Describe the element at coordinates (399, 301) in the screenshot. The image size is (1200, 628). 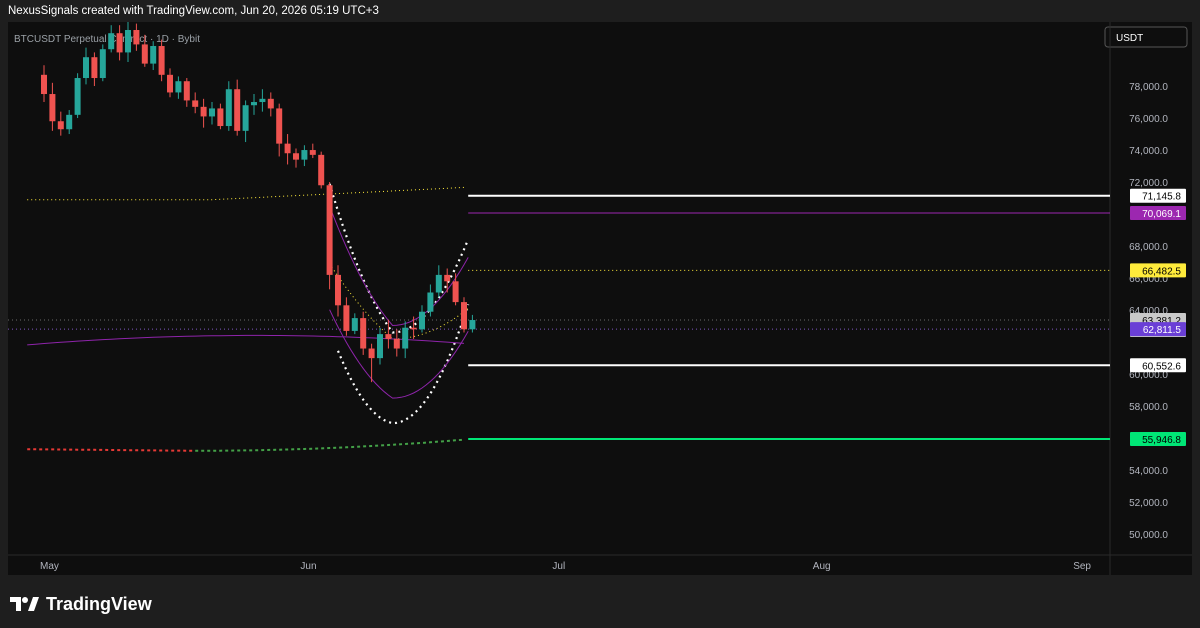
I see `mid-channel-curve` at that location.